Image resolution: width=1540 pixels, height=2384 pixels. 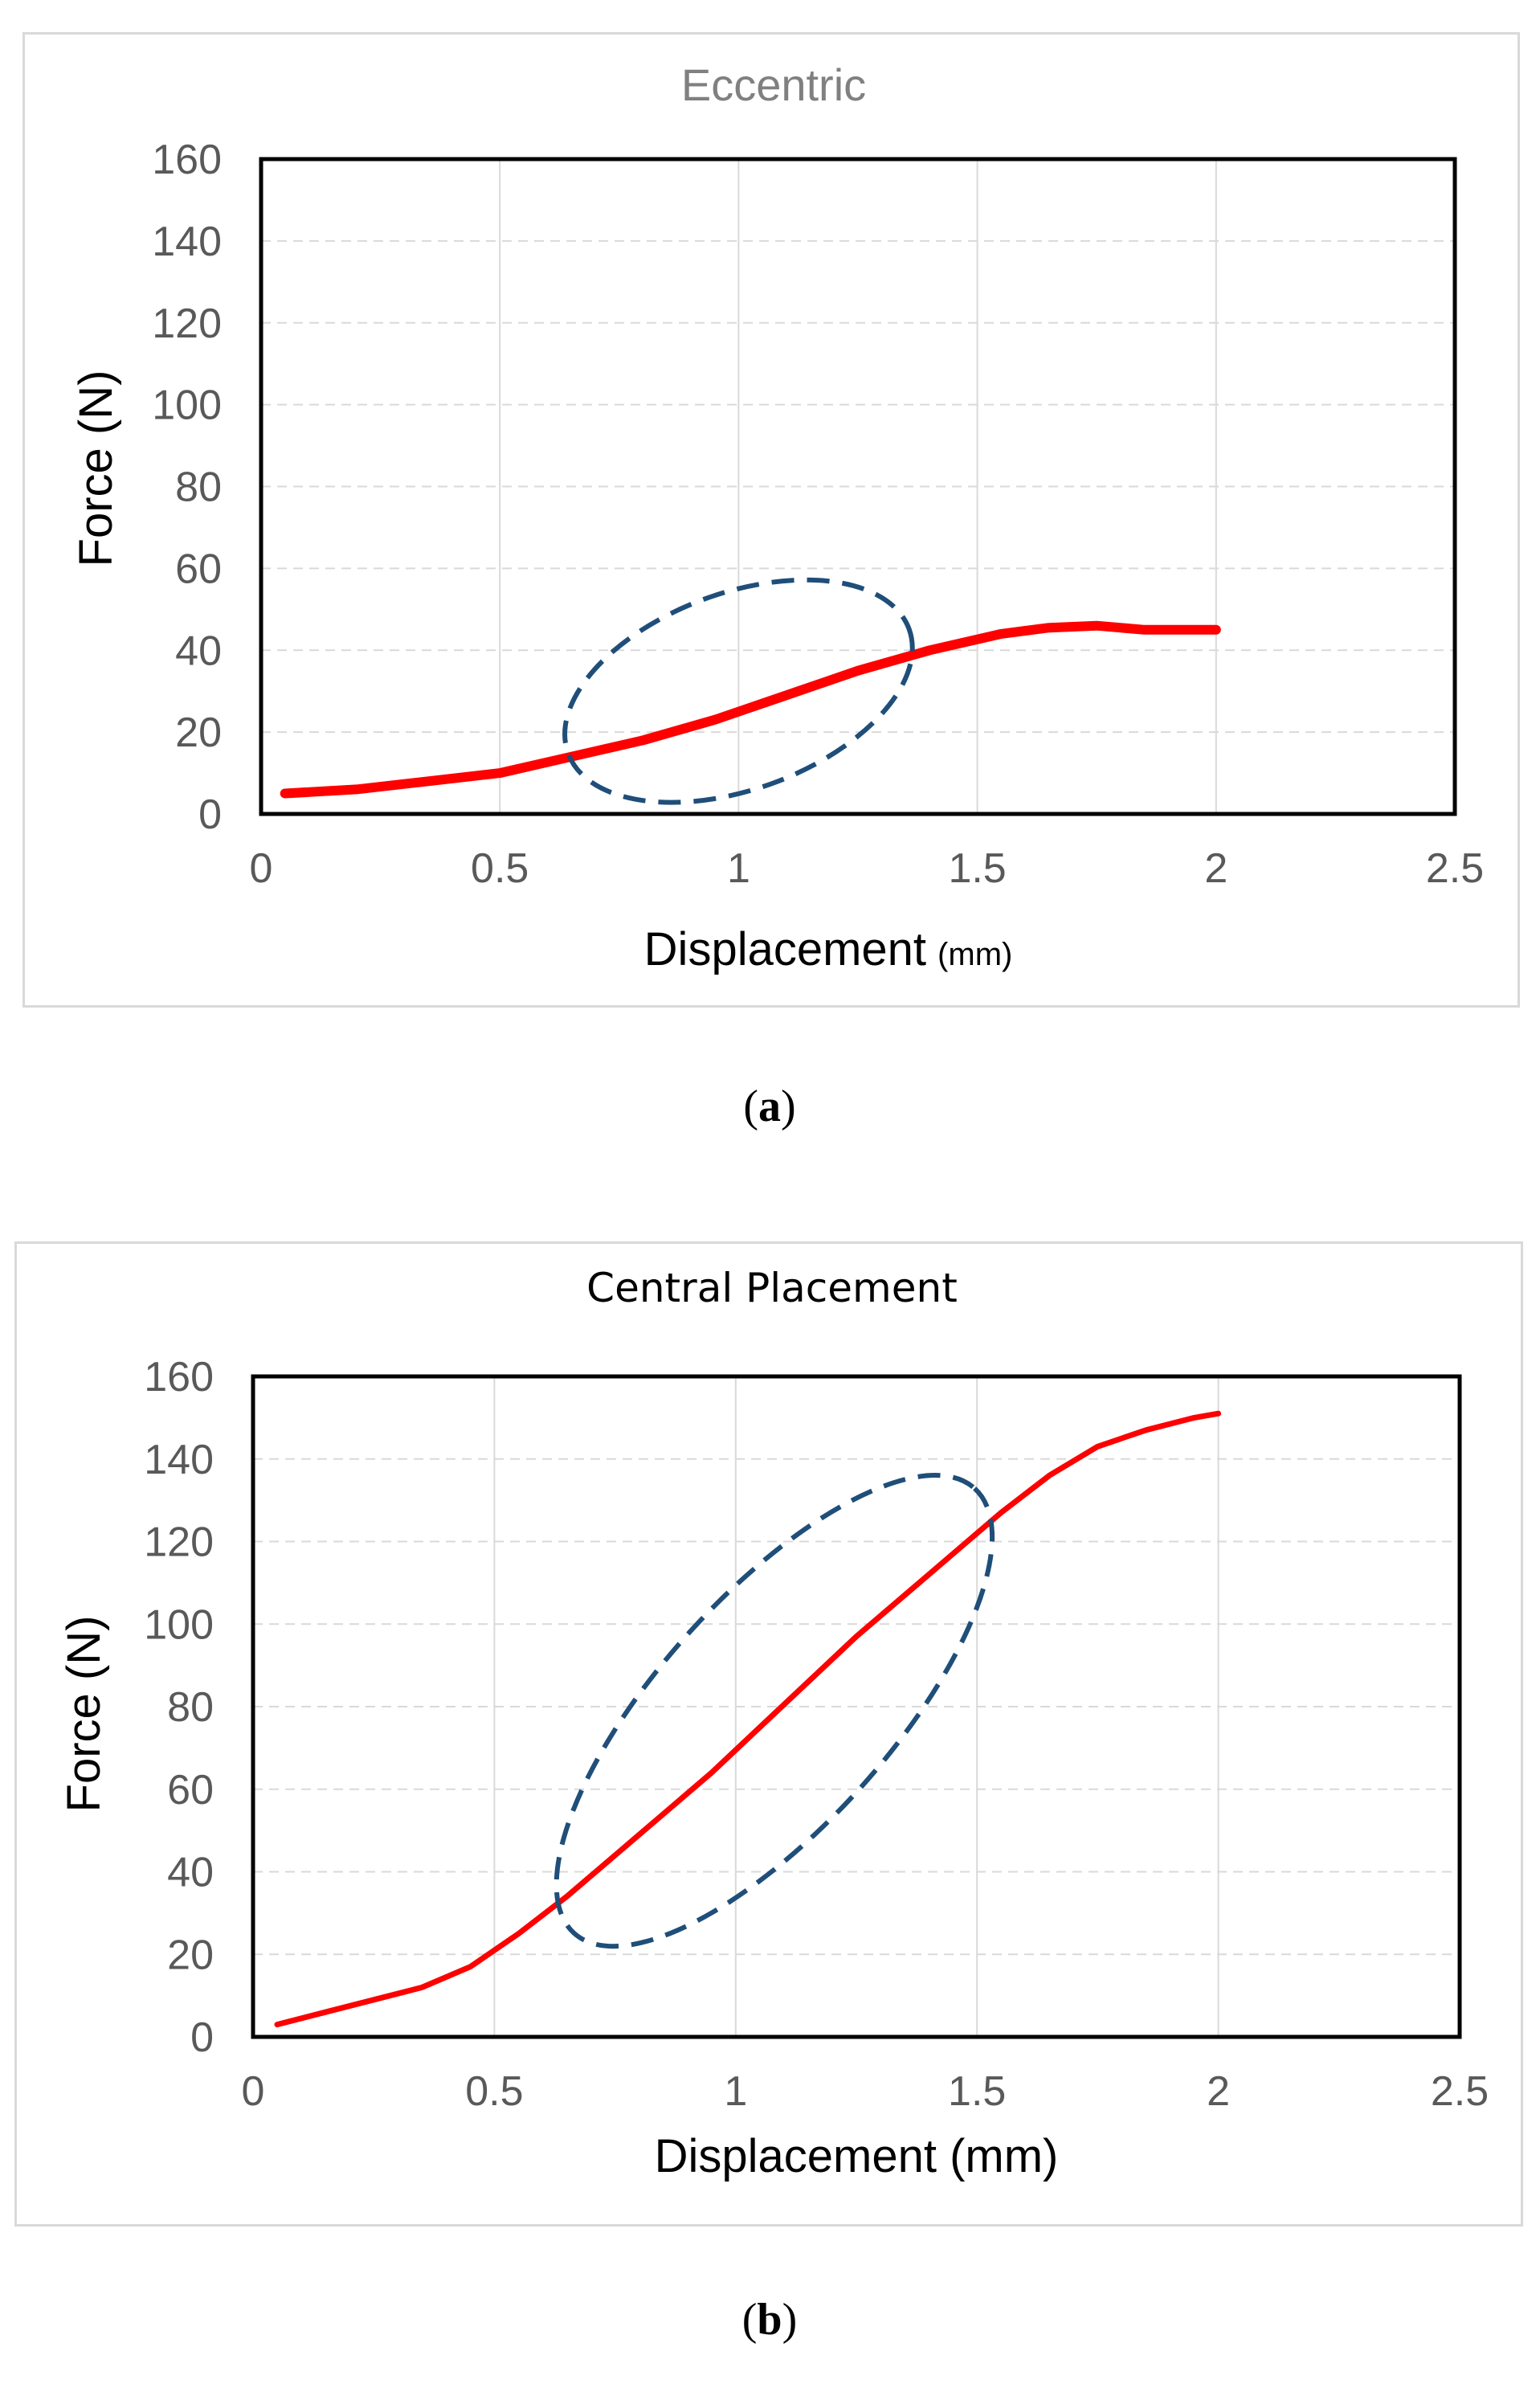 I want to click on caption-a-letter: a, so click(x=769, y=1106).